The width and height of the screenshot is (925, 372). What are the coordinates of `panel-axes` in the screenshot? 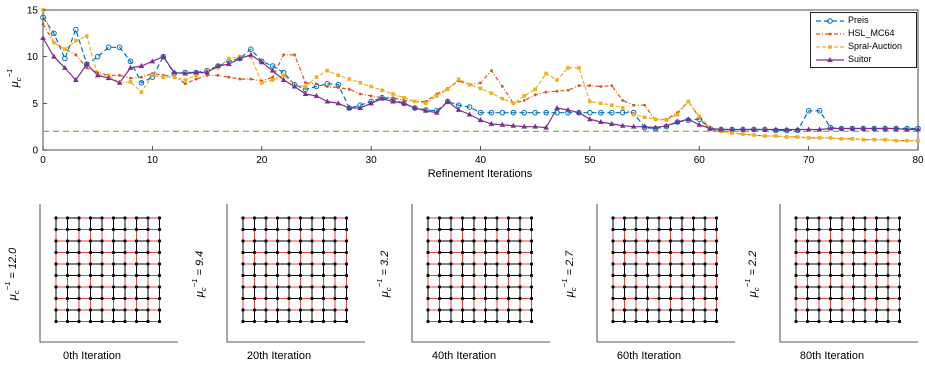 It's located at (848, 273).